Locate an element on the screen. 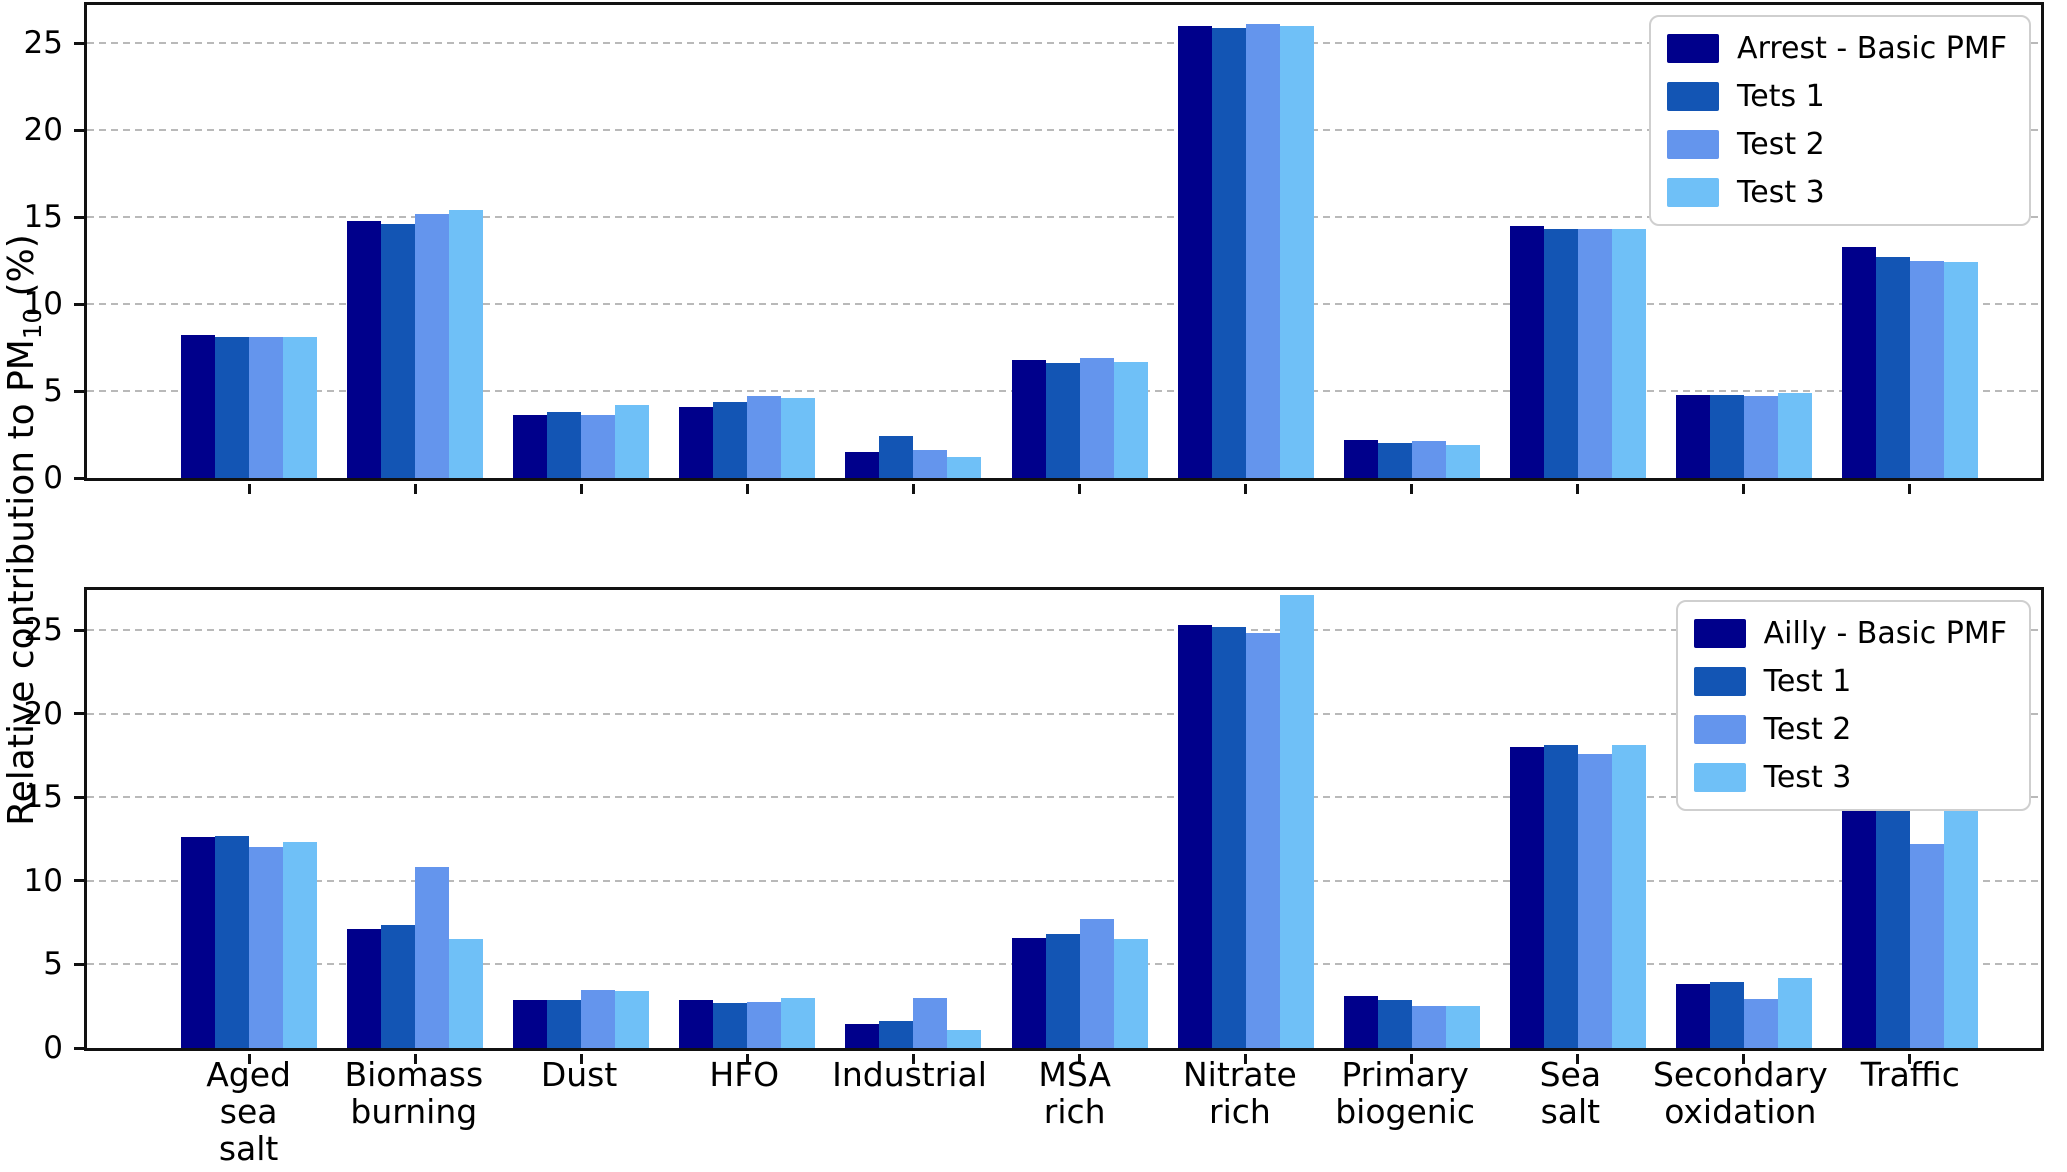 The width and height of the screenshot is (2067, 1172). bar-hfo-arrest-basic-pmf is located at coordinates (696, 442).